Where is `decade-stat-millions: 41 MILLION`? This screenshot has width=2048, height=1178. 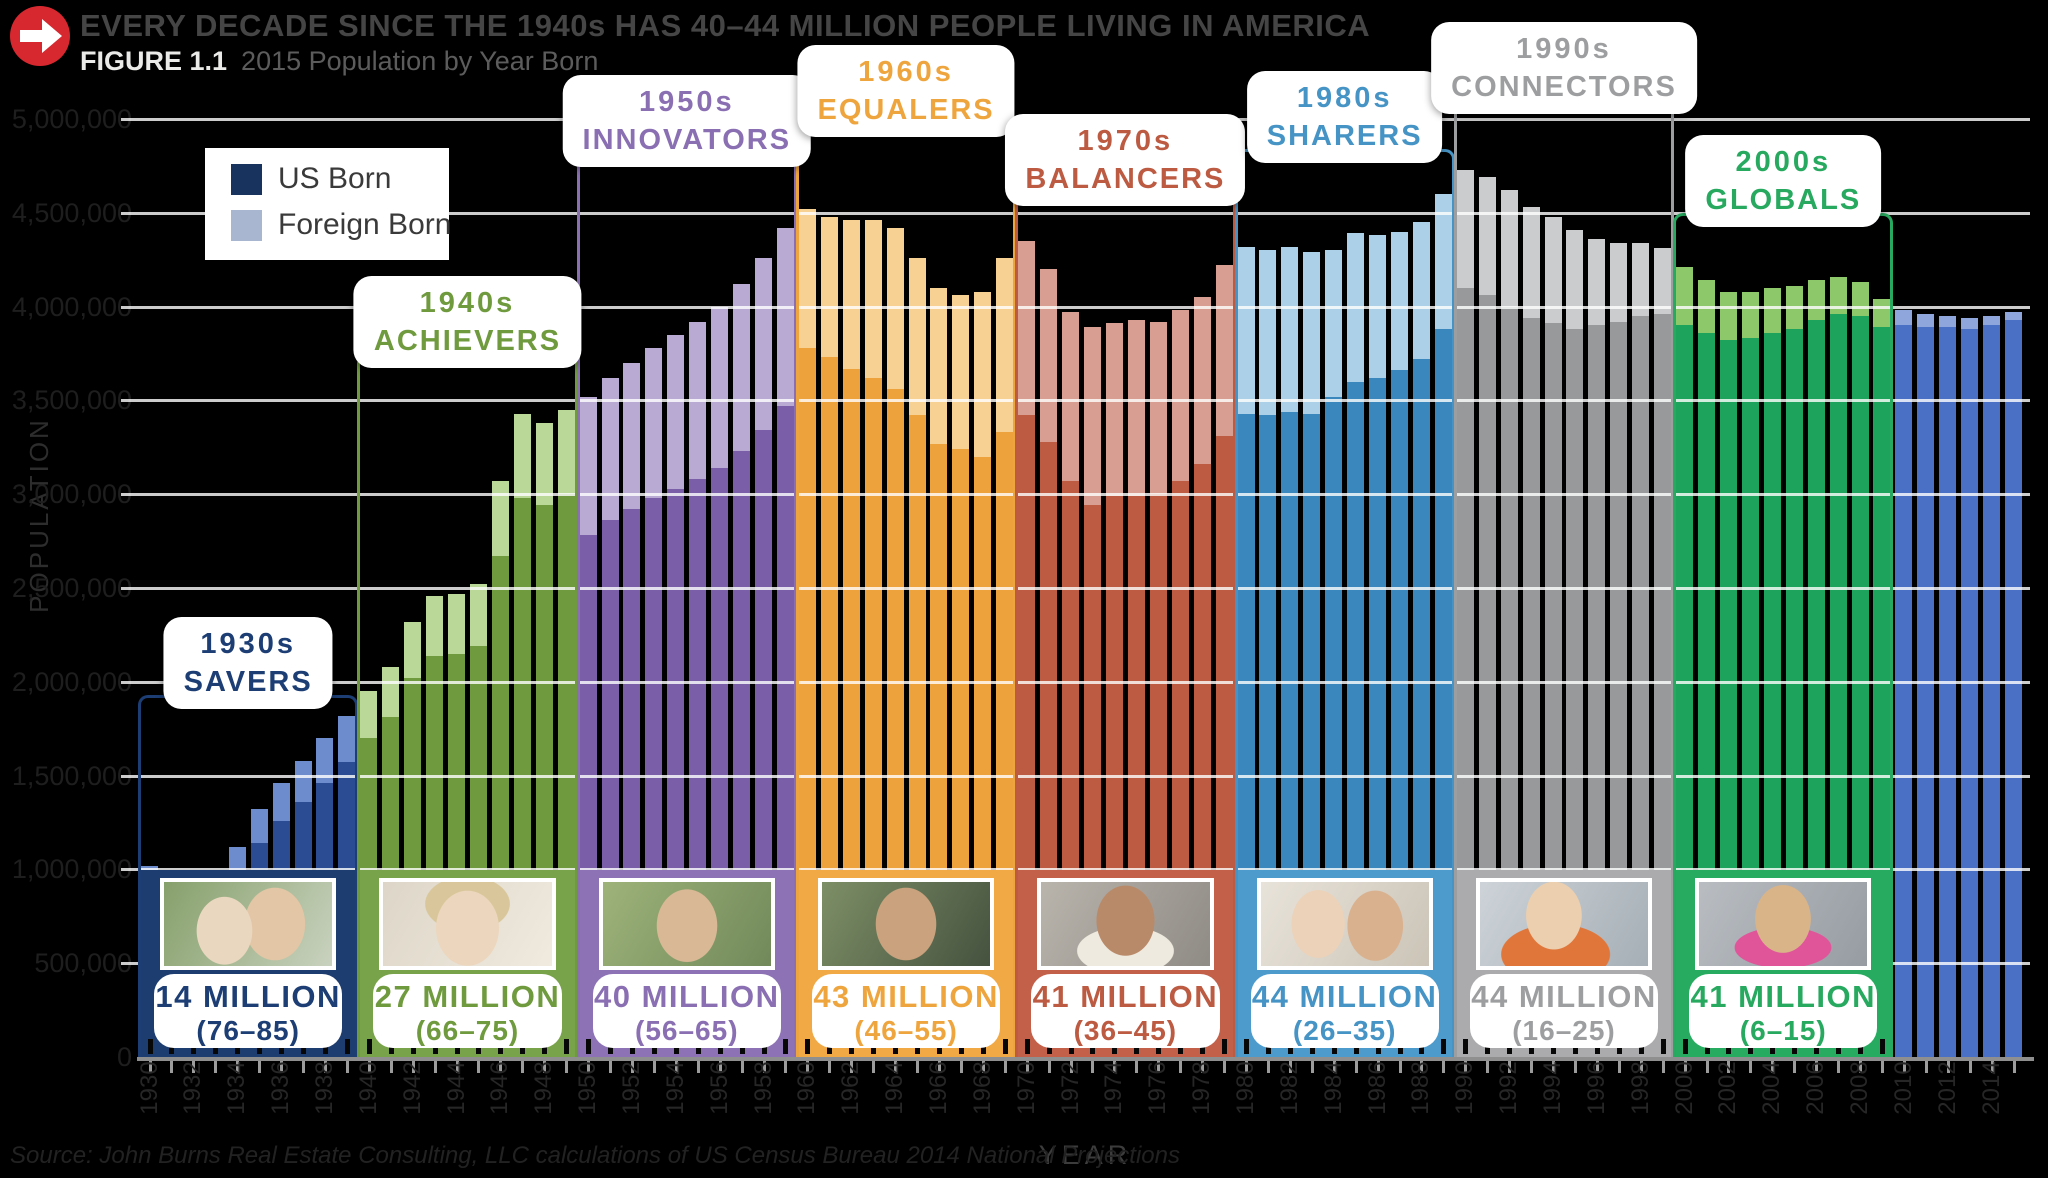
decade-stat-millions: 41 MILLION is located at coordinates (1125, 996).